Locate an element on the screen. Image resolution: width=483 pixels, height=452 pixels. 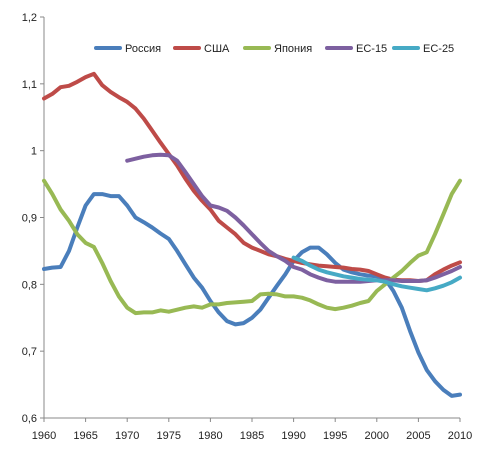
x-tick-label: 2010 is located at coordinates (460, 436).